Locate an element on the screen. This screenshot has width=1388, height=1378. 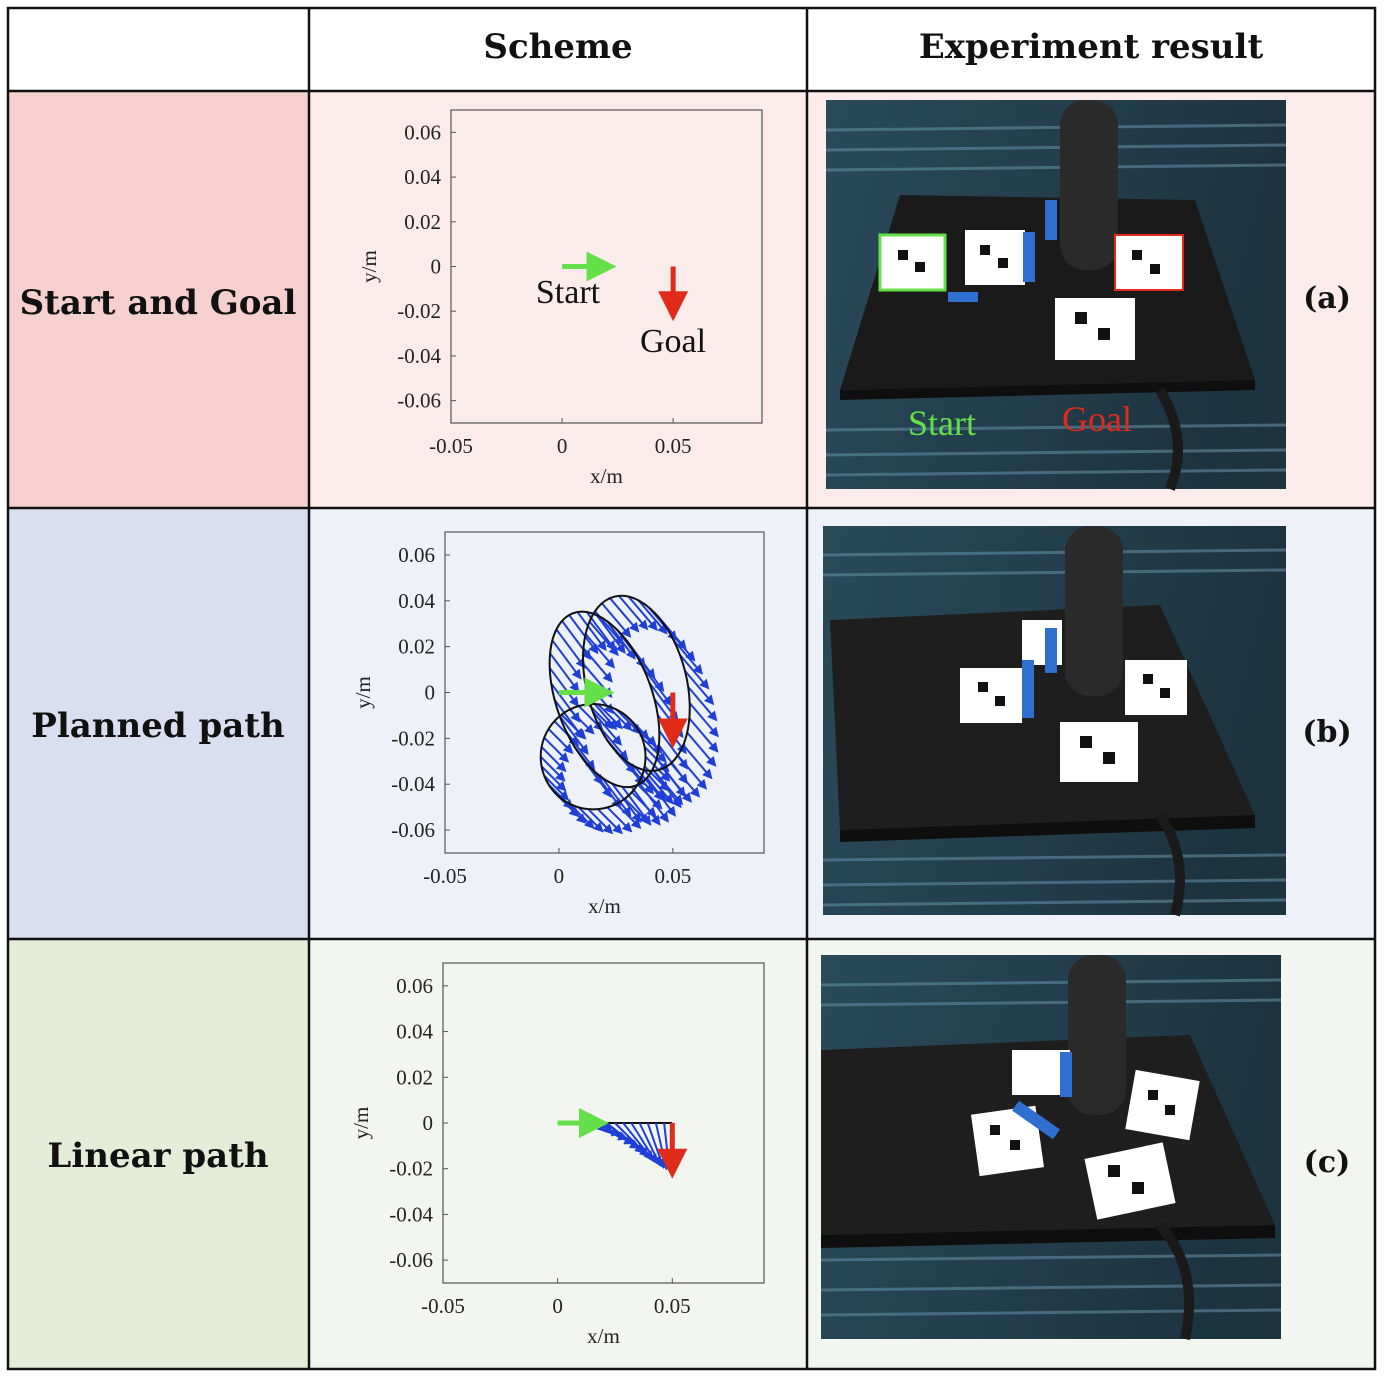
annotation-goal: Goal is located at coordinates (673, 341).